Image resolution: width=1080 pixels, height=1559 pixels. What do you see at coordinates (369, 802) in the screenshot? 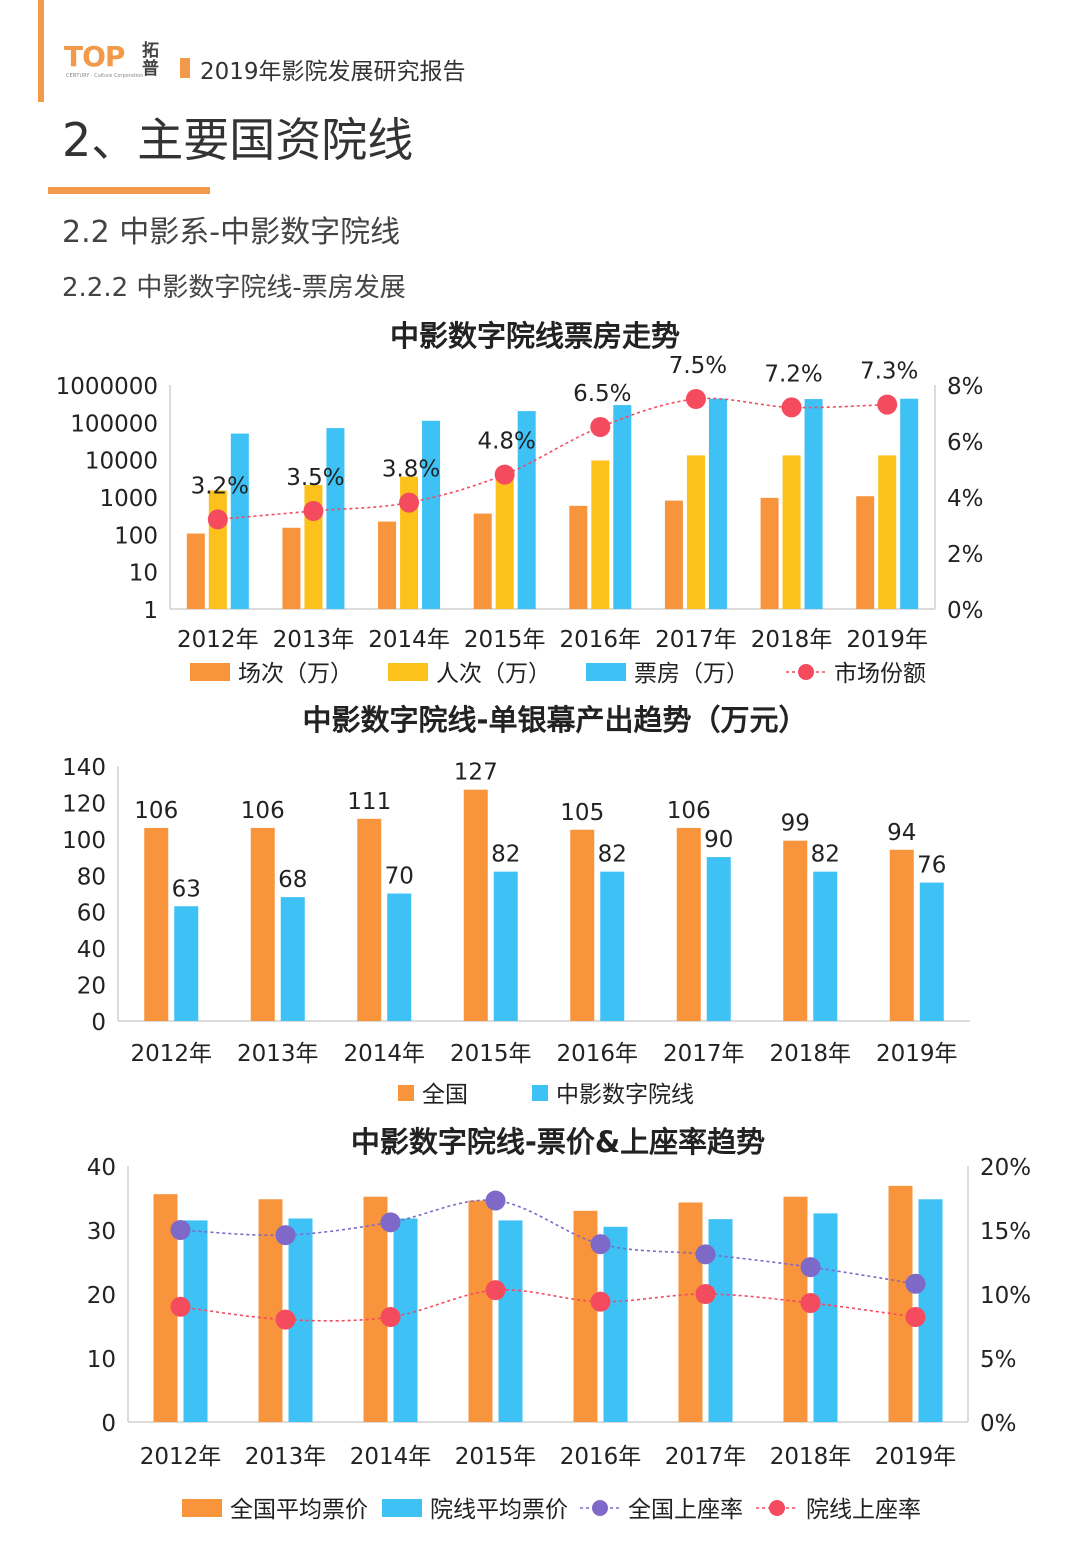
I see `bar-data-label: 111` at bounding box center [369, 802].